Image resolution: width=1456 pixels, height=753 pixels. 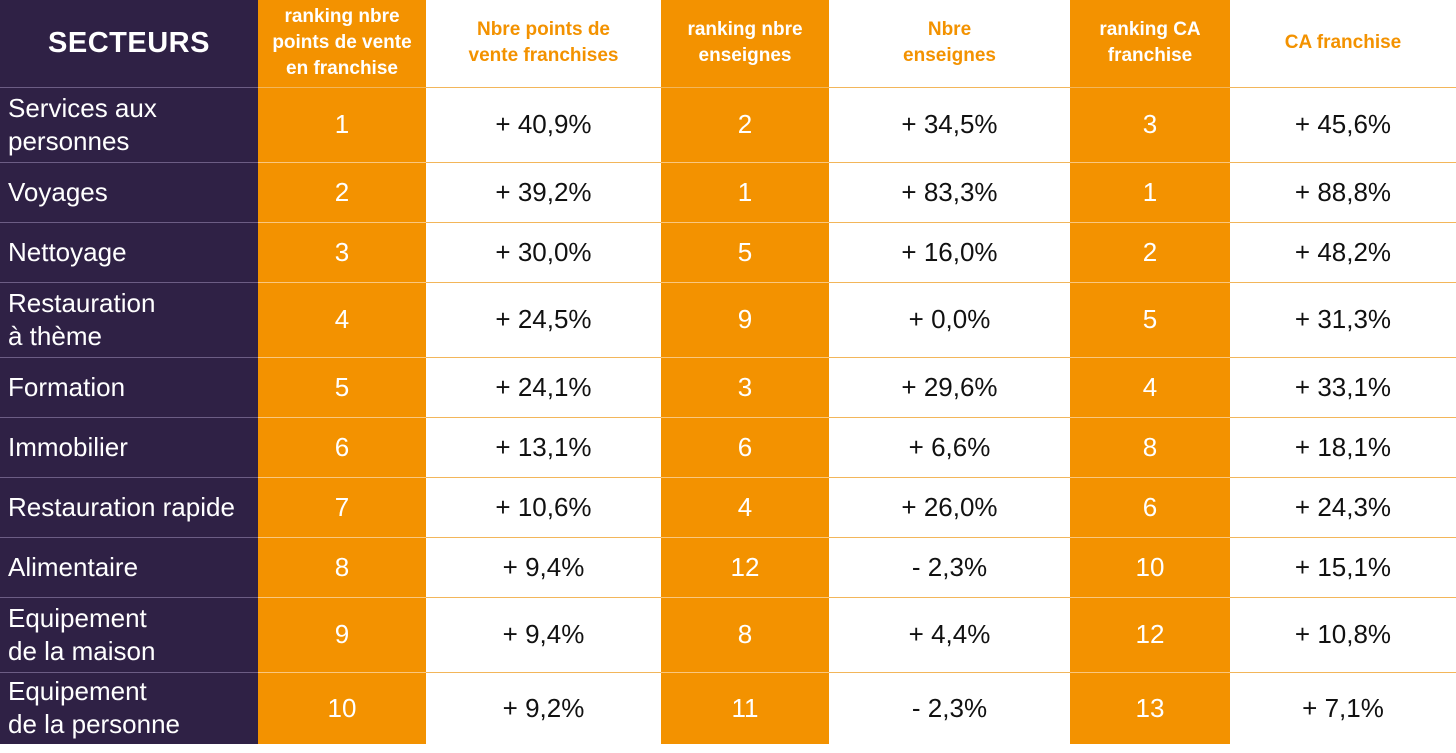 What do you see at coordinates (543, 30) in the screenshot?
I see `header-text-line: Nbre points de` at bounding box center [543, 30].